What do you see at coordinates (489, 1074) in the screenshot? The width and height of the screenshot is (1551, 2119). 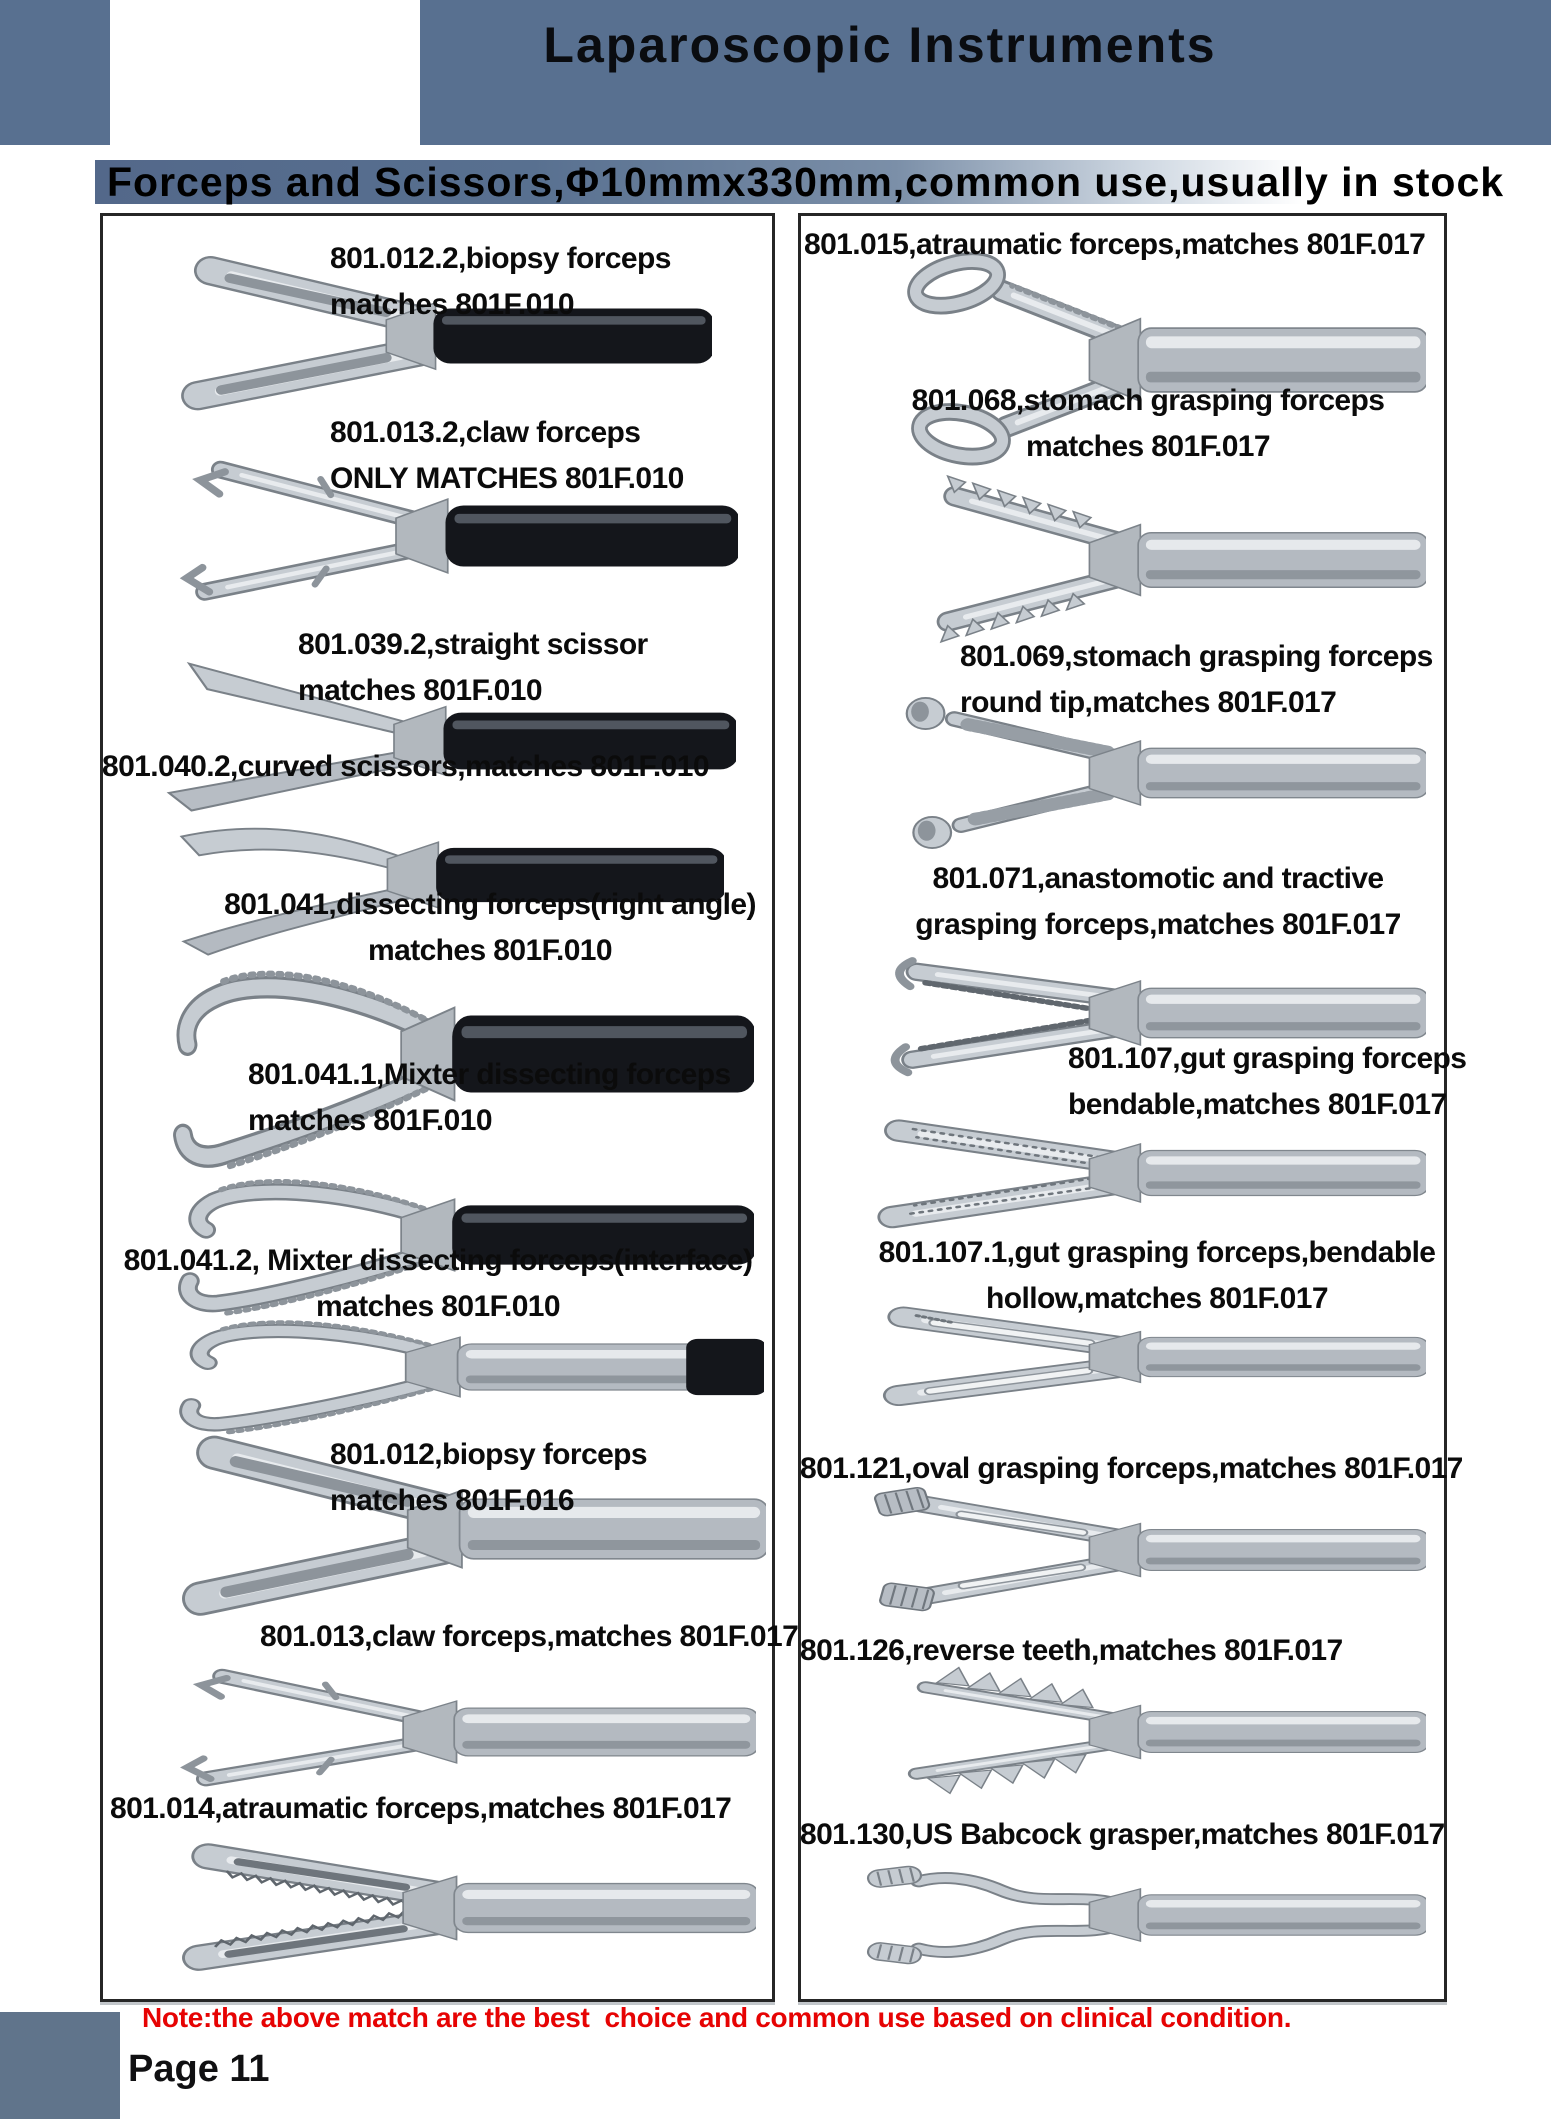 I see `caption-line: 801.041.1,Mixter dissecting forceps` at bounding box center [489, 1074].